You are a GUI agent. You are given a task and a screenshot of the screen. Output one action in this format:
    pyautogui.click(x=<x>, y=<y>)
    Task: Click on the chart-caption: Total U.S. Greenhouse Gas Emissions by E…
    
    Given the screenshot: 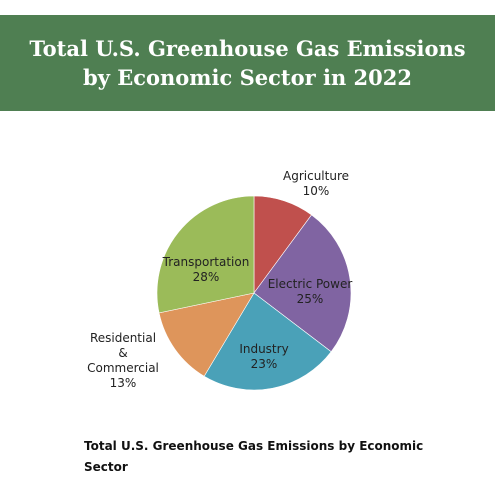 What is the action you would take?
    pyautogui.click(x=254, y=456)
    